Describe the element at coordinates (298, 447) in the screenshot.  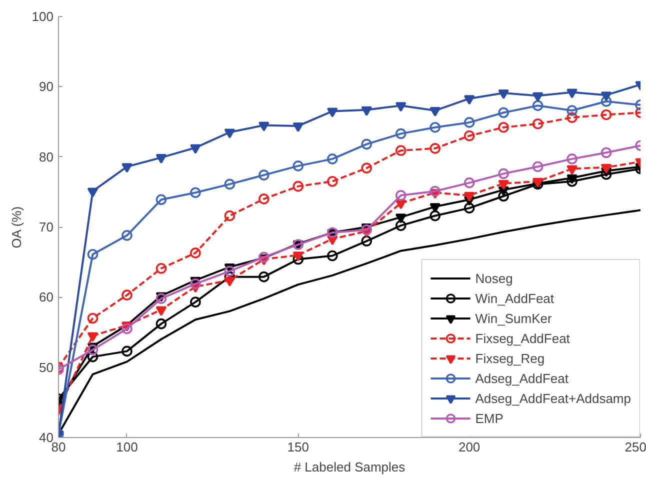
I see `x-tick-label: 150` at that location.